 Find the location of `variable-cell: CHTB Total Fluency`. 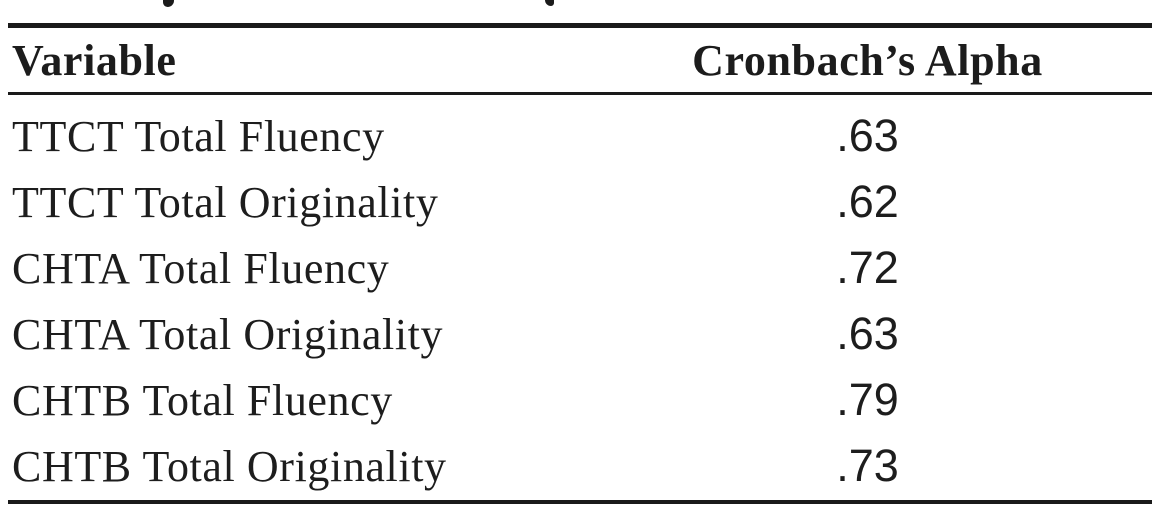

variable-cell: CHTB Total Fluency is located at coordinates (202, 400).